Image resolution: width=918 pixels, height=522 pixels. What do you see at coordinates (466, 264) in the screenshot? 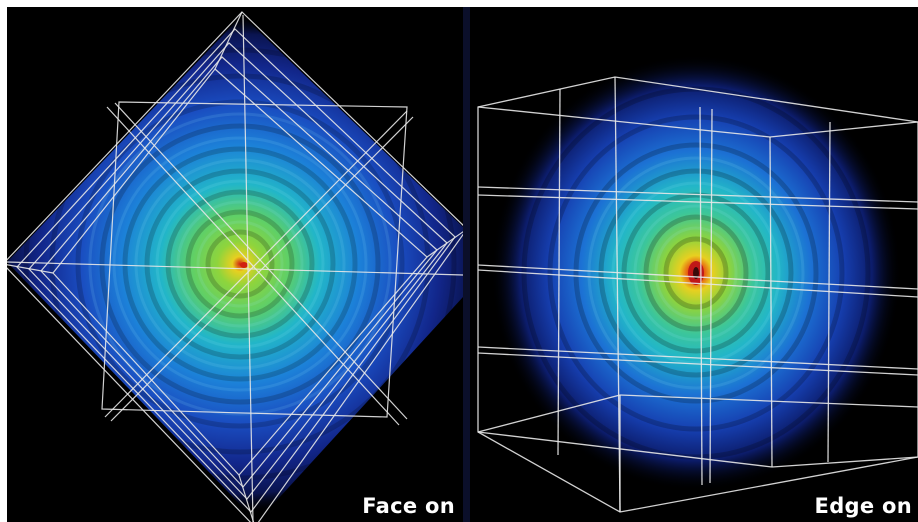
I see `panel-divider` at bounding box center [466, 264].